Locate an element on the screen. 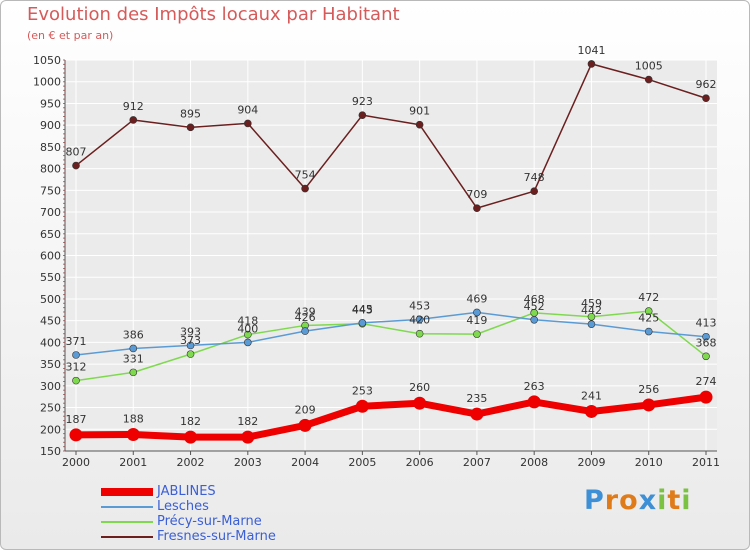 This screenshot has width=750, height=550. data-label-jablines: 256 is located at coordinates (648, 389).